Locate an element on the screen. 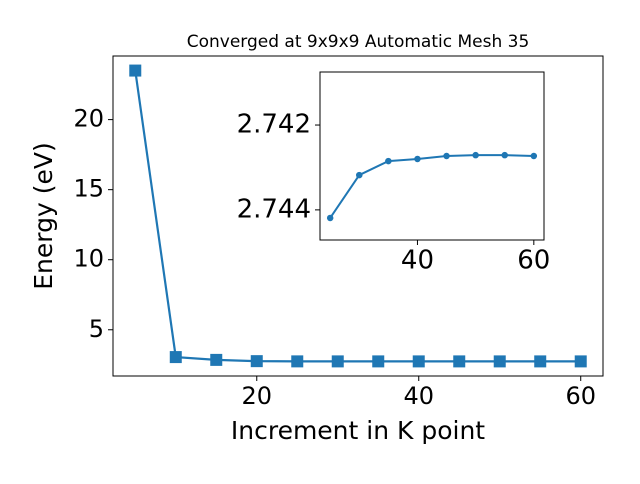  chart-title: Converged at 9x9x9 Automatic Mesh 35 is located at coordinates (358, 42).